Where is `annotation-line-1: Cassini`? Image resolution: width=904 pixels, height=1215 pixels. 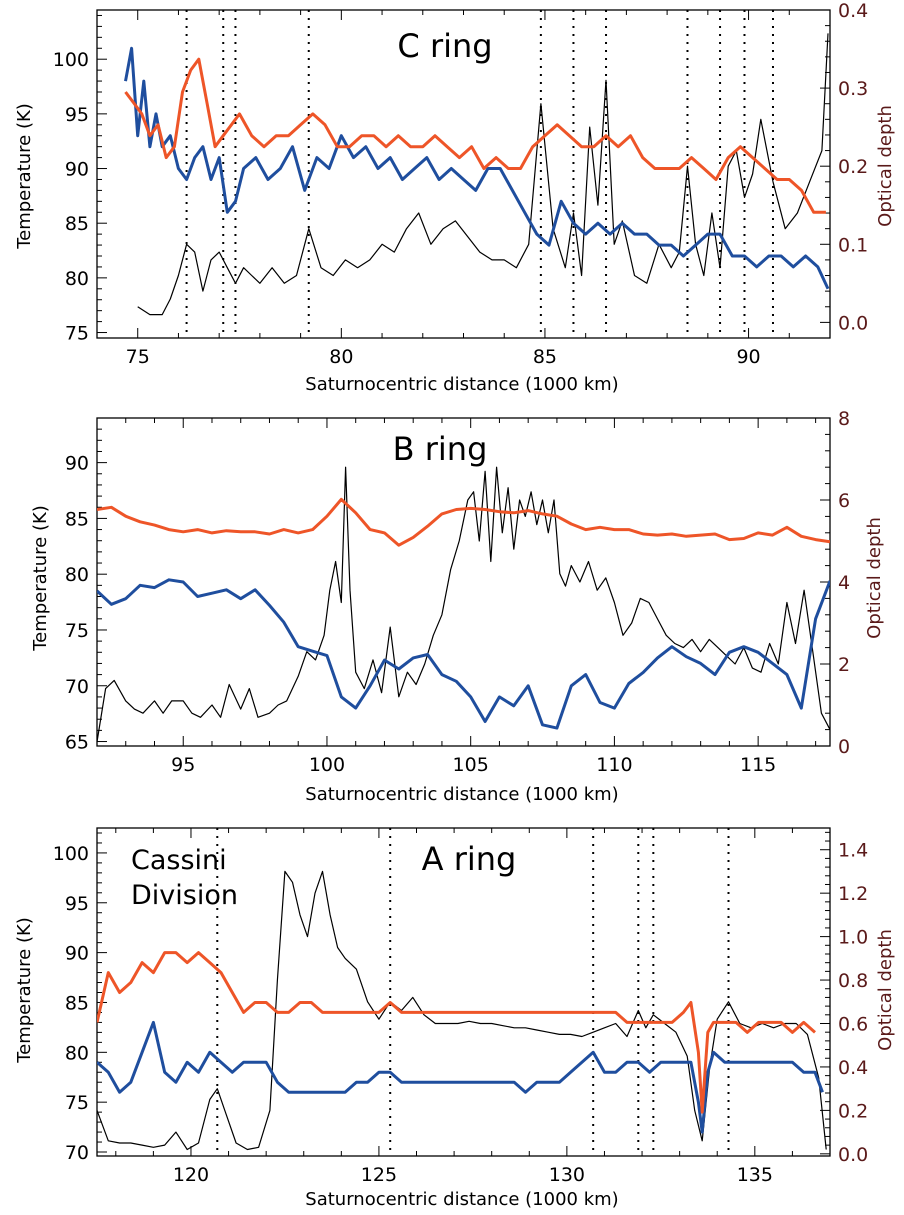 annotation-line-1: Cassini is located at coordinates (179, 860).